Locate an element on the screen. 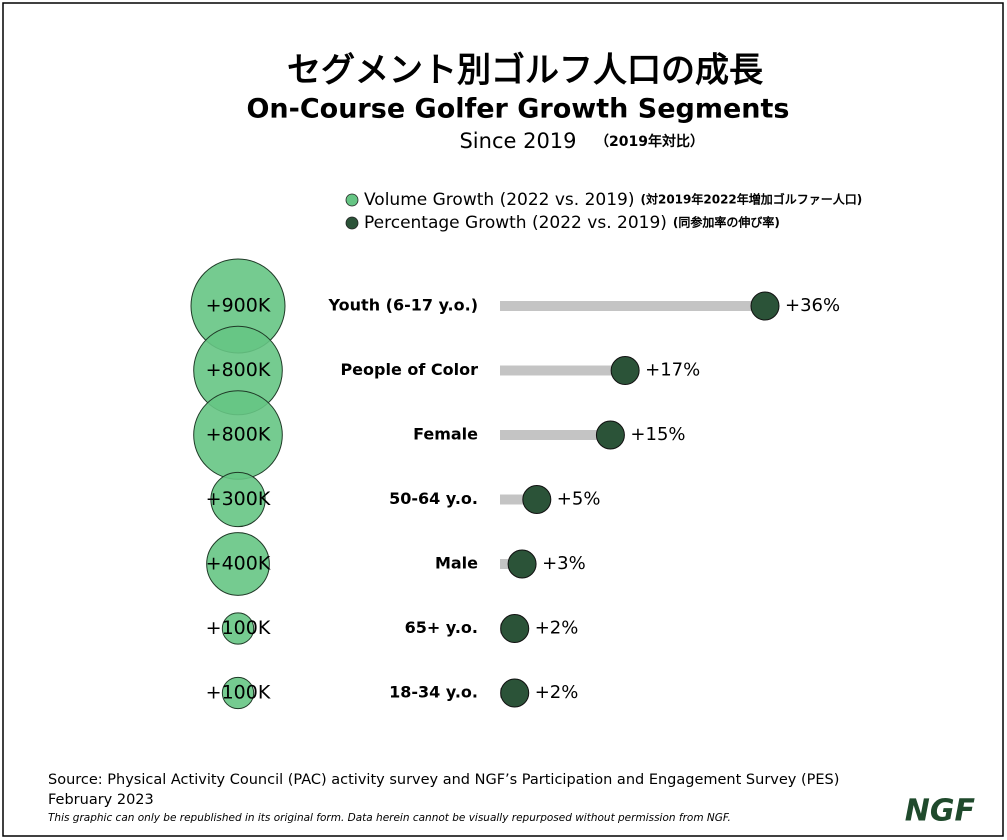  category-label: Youth (6-17 y.o.) is located at coordinates (403, 305).